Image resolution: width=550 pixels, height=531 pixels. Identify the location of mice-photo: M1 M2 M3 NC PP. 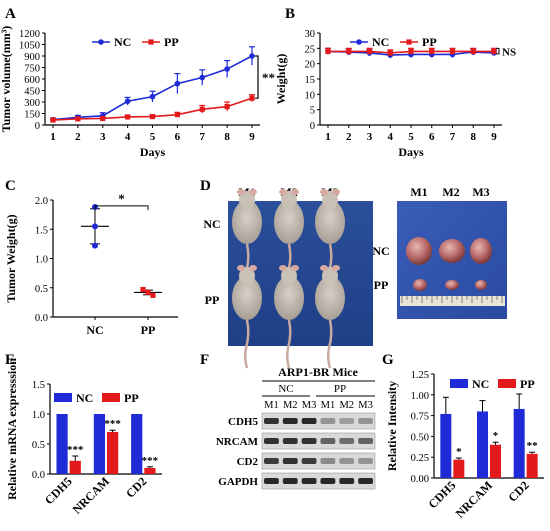
(288, 277).